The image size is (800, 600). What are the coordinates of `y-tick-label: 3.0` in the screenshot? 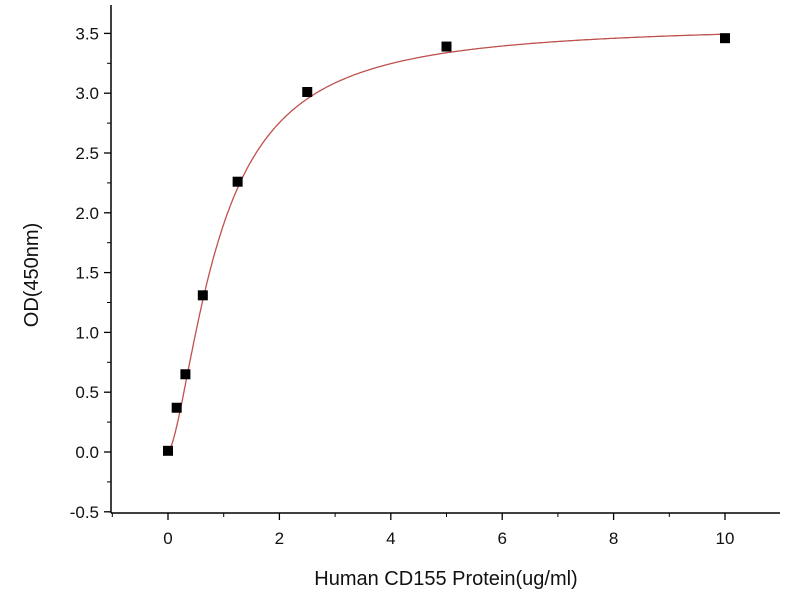 It's located at (87, 93).